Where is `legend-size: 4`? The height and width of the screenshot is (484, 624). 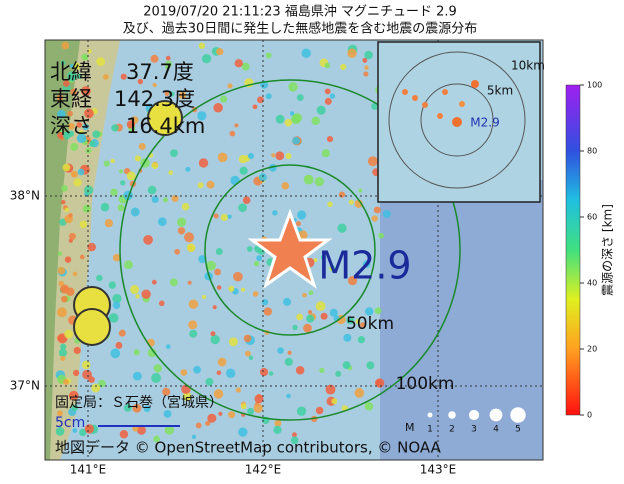 legend-size: 4 is located at coordinates (496, 430).